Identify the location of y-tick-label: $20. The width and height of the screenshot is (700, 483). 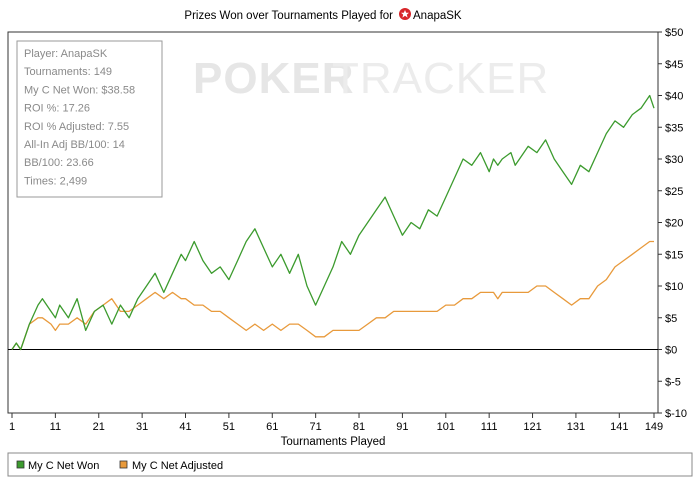
(674, 224).